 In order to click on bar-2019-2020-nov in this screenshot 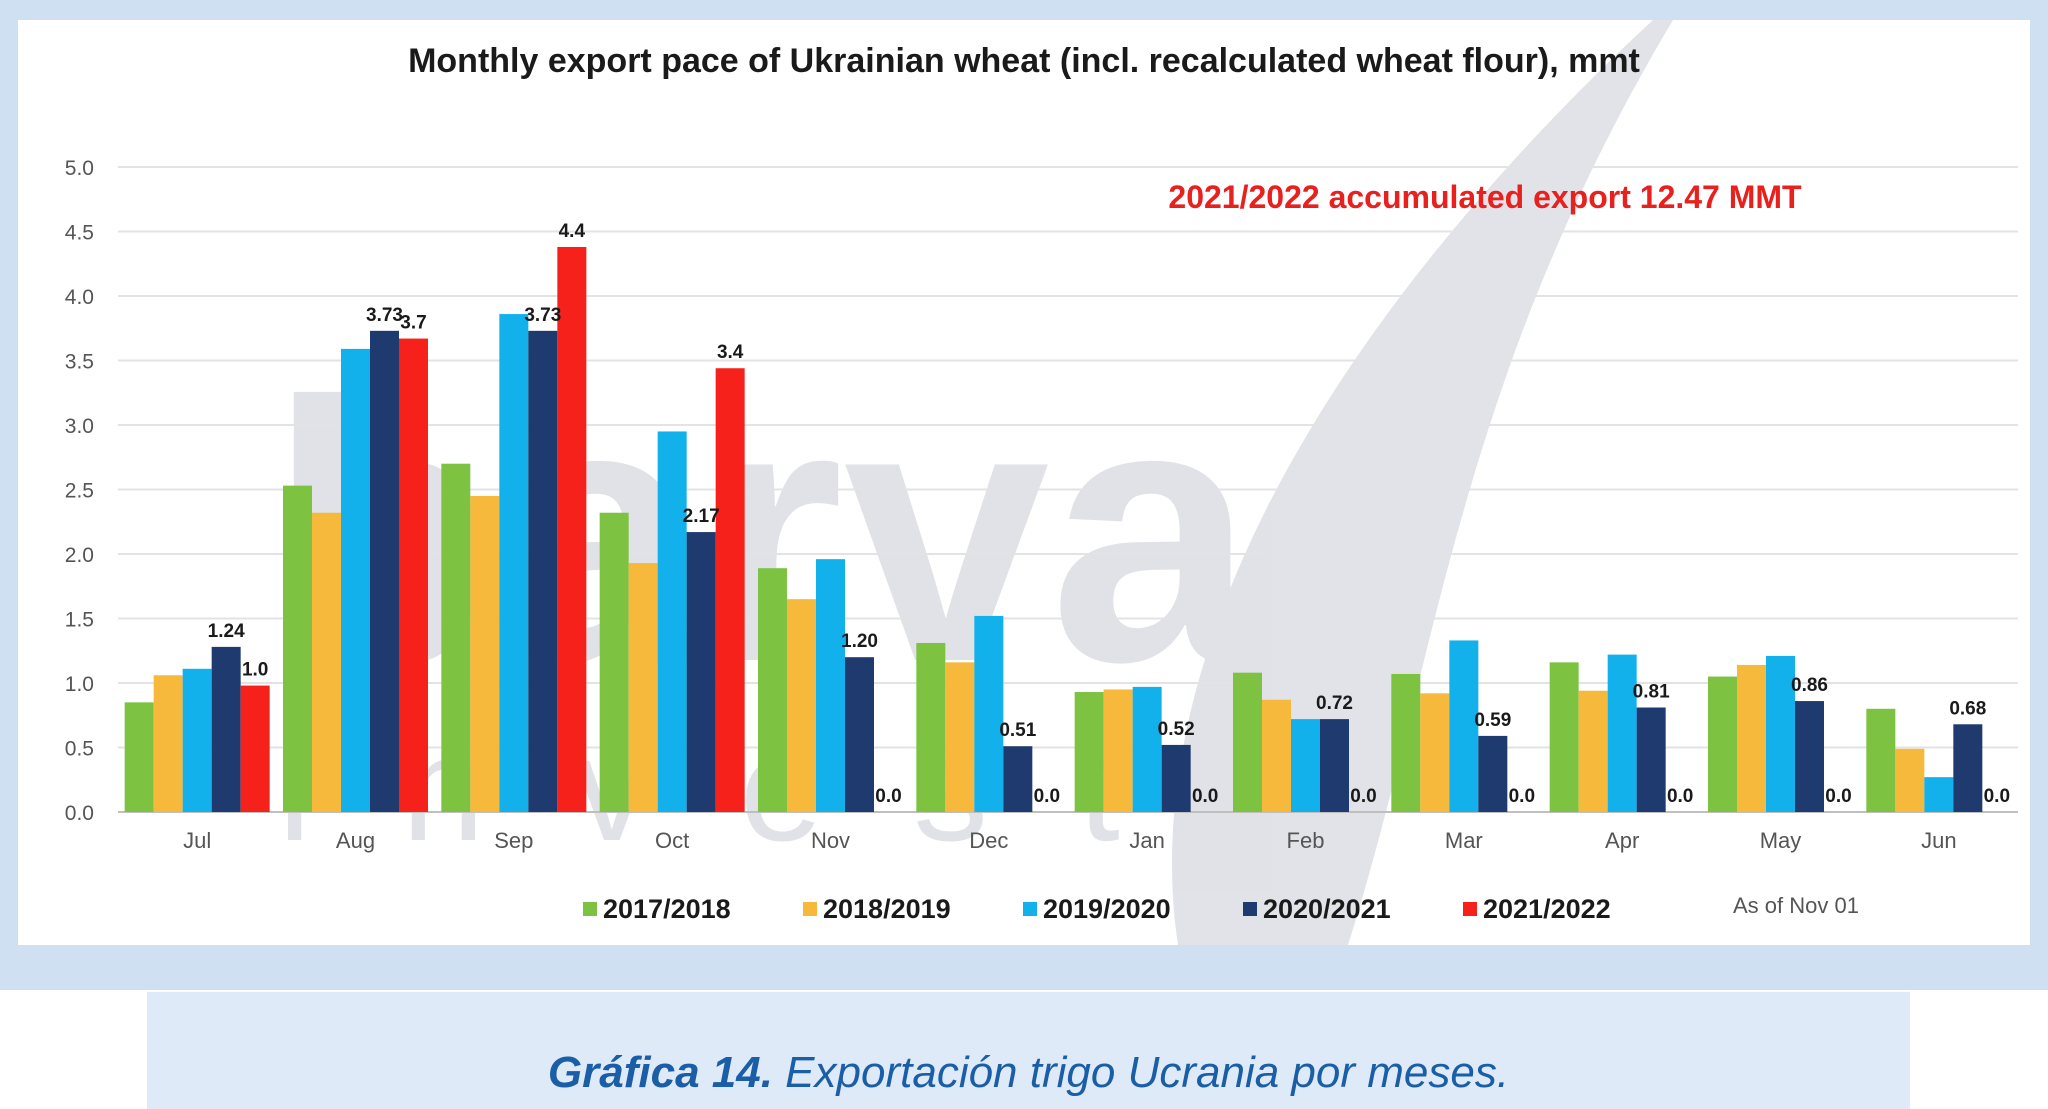, I will do `click(830, 685)`.